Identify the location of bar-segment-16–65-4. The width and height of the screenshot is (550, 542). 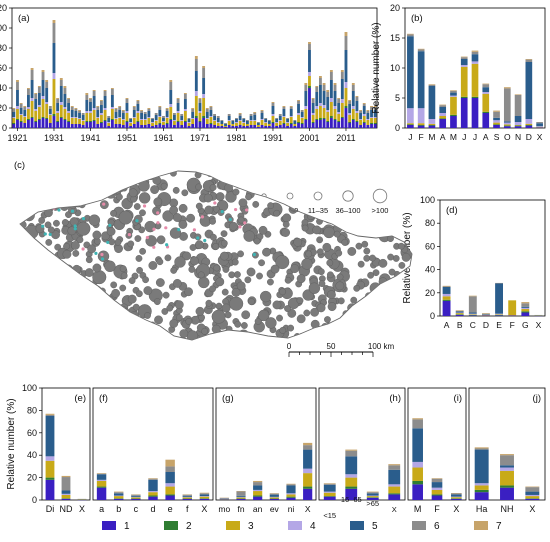
(351, 476).